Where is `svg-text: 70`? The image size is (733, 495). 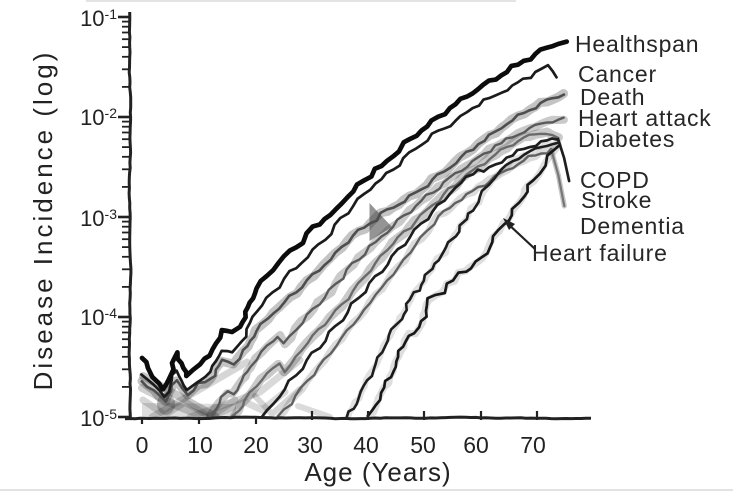 svg-text: 70 is located at coordinates (533, 445).